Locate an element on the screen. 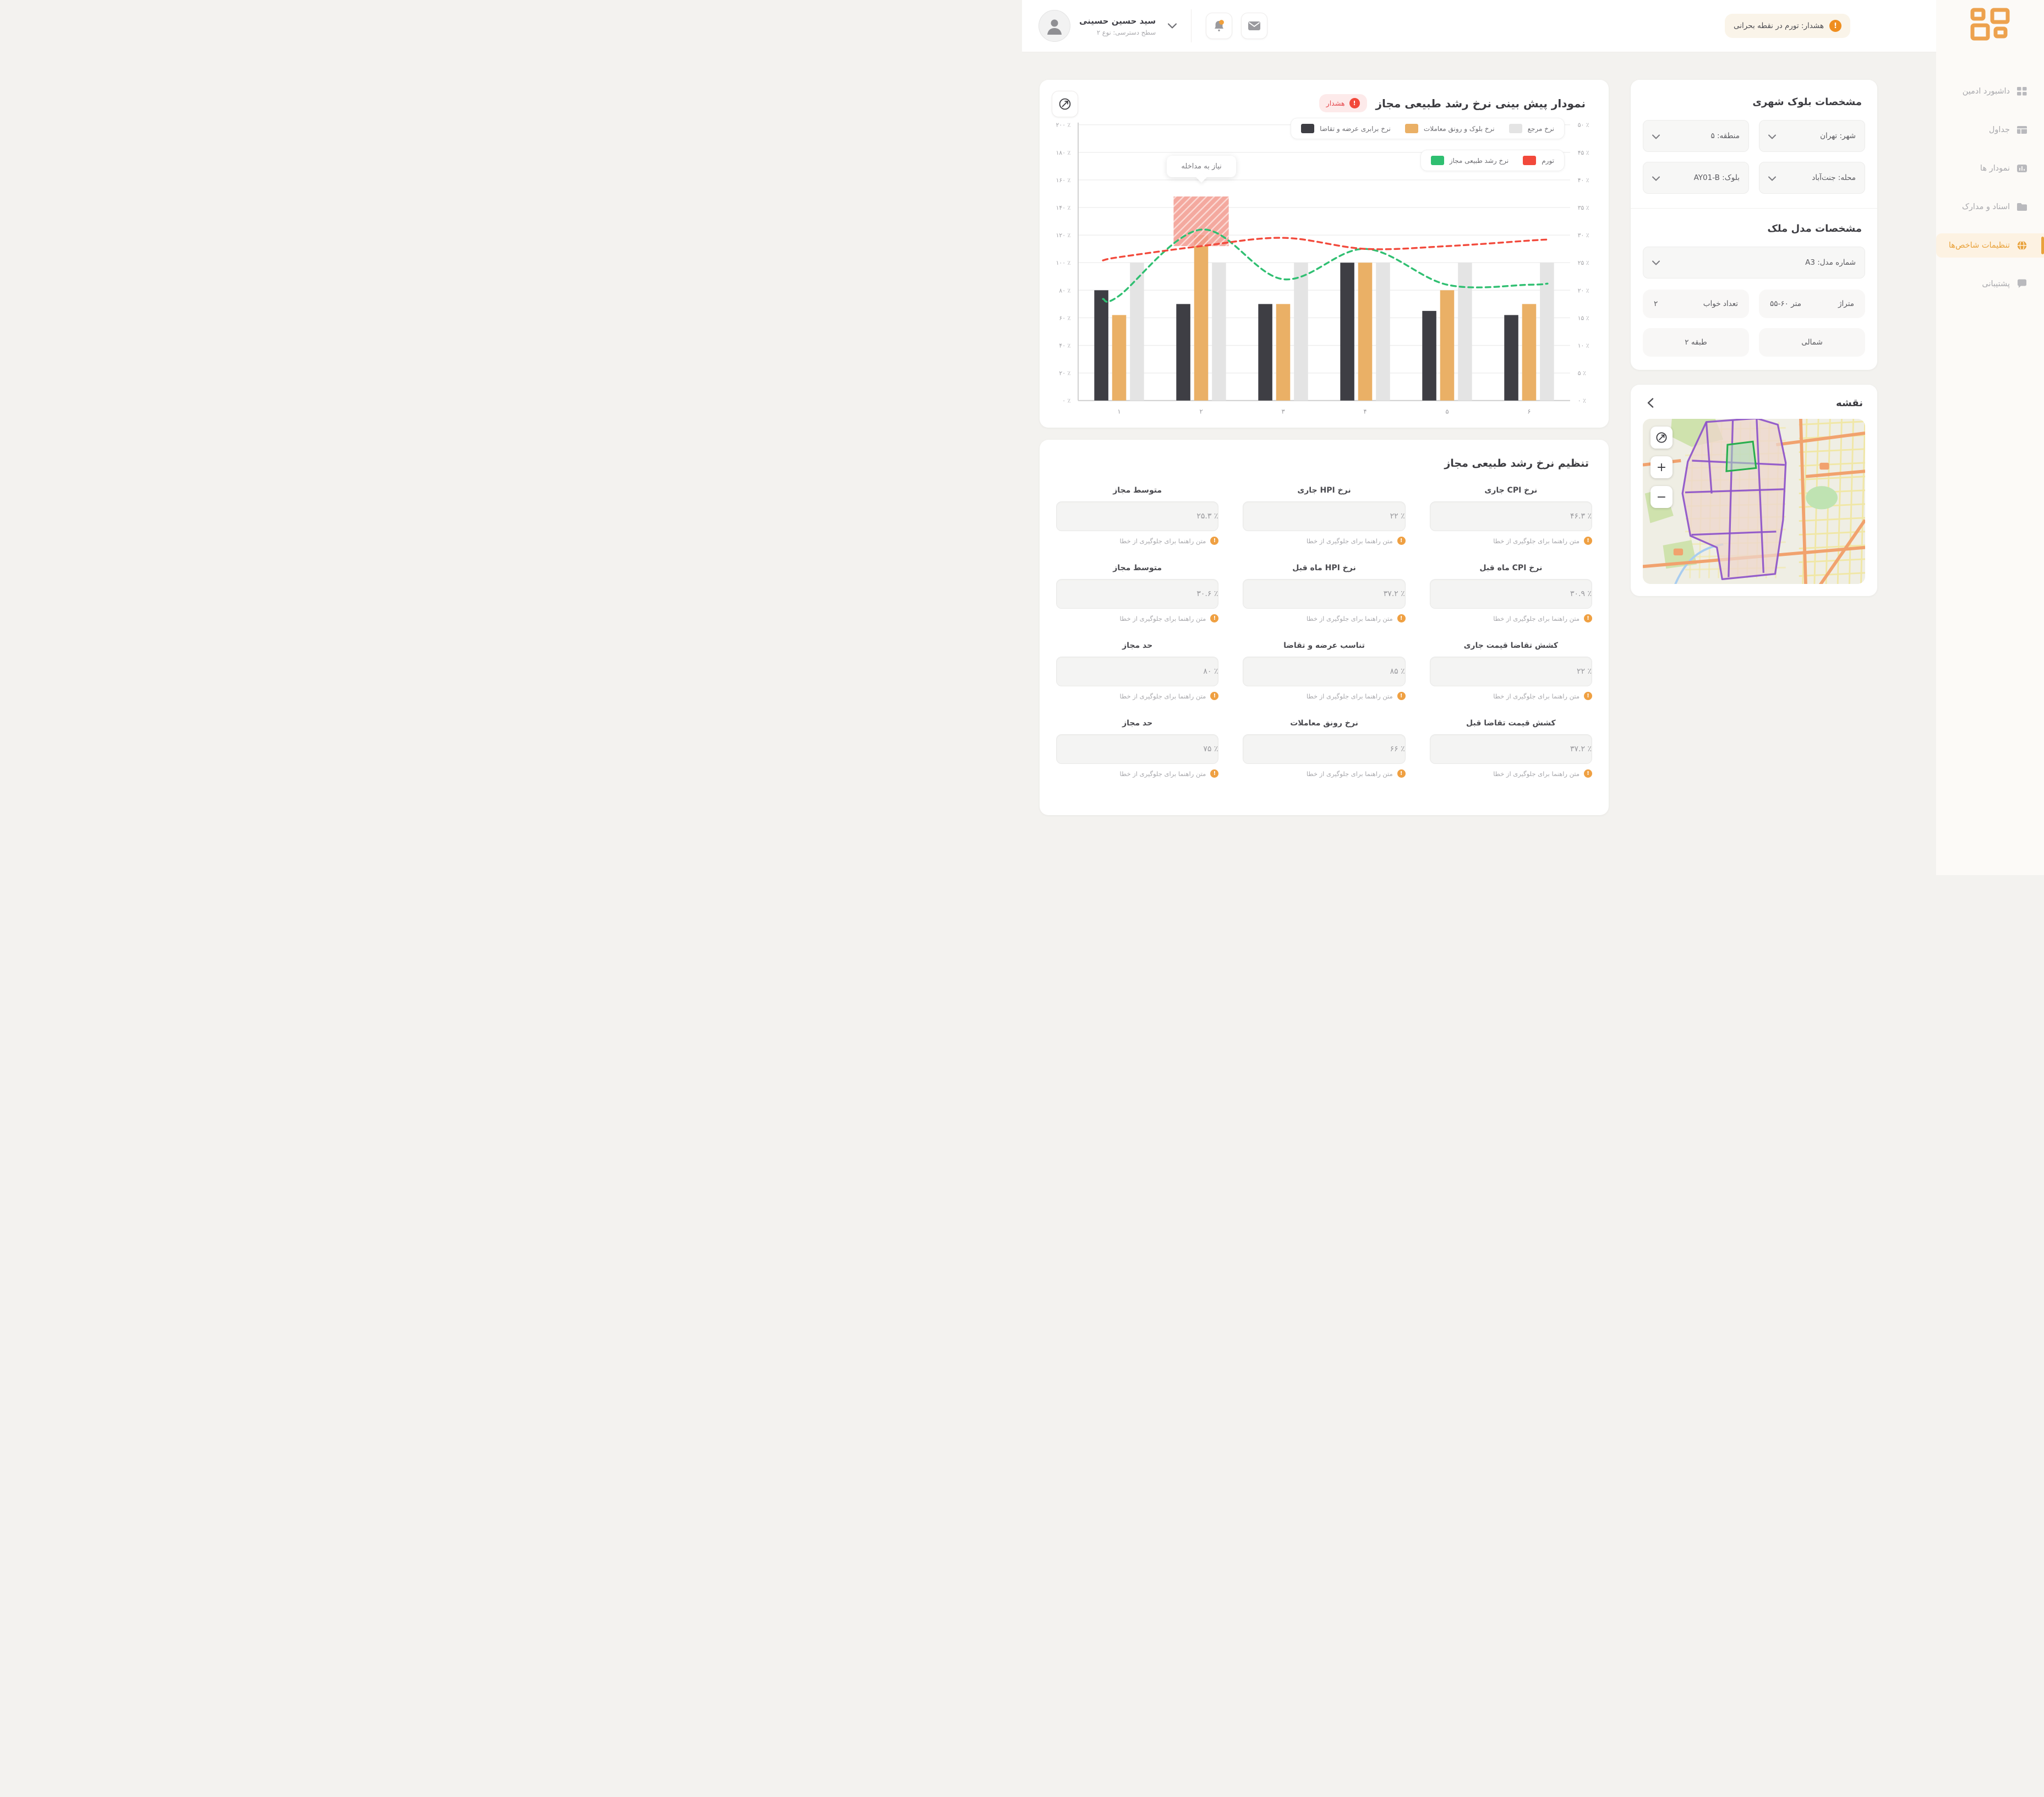 The image size is (2044, 1797). svg-text: ۳۰ ٪ is located at coordinates (1584, 235).